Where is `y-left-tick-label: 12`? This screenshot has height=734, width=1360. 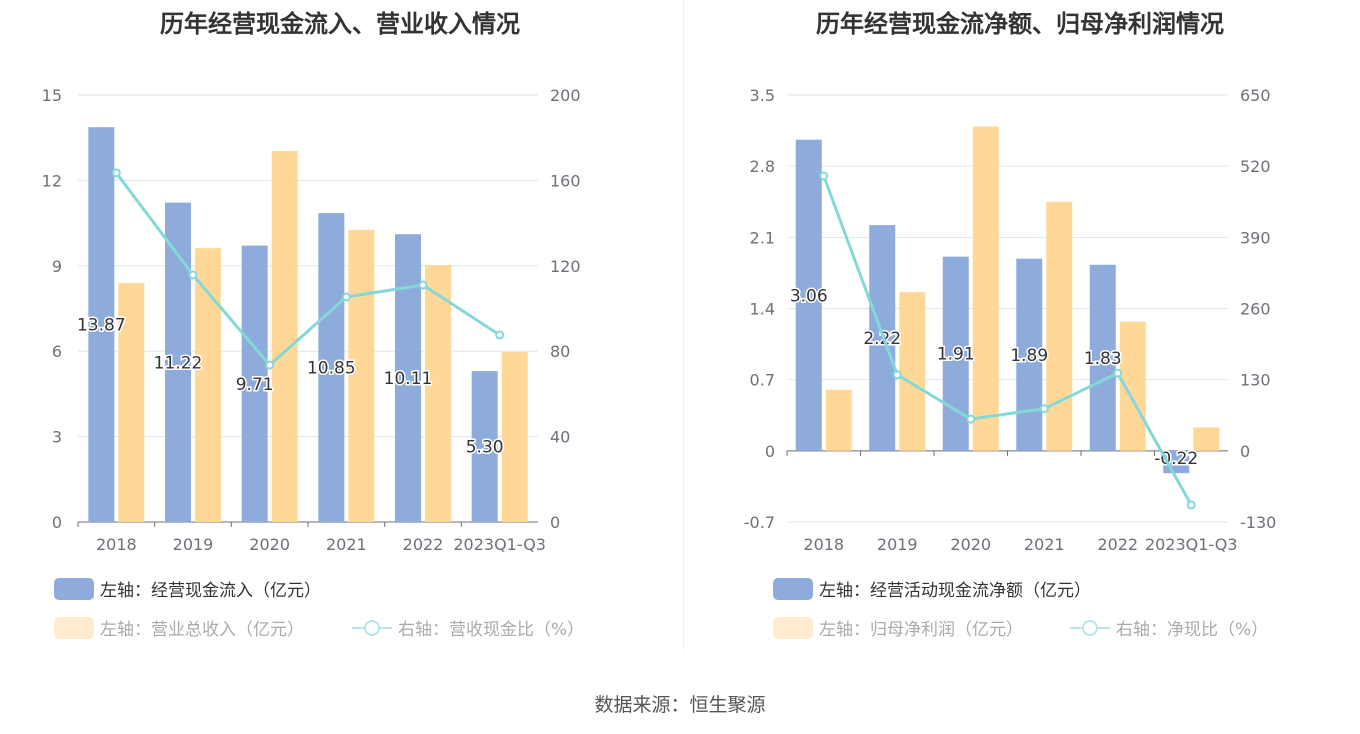
y-left-tick-label: 12 is located at coordinates (52, 180).